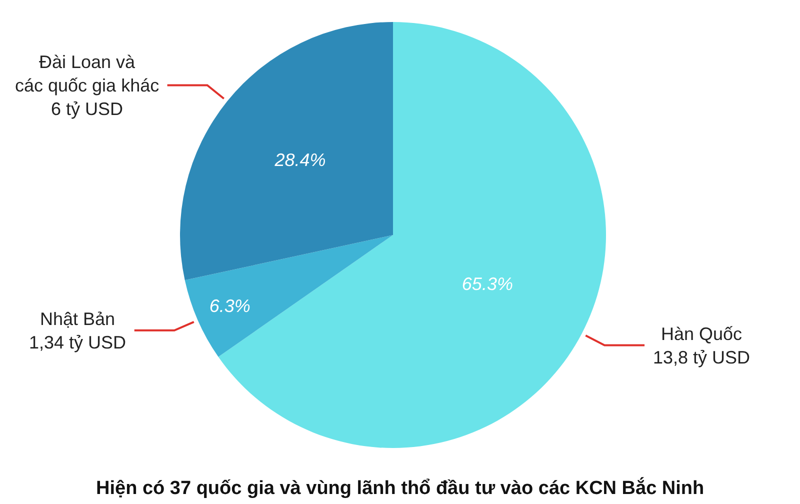  I want to click on slice-label: Nhật Bản 1,34 tỷ USD, so click(77, 330).